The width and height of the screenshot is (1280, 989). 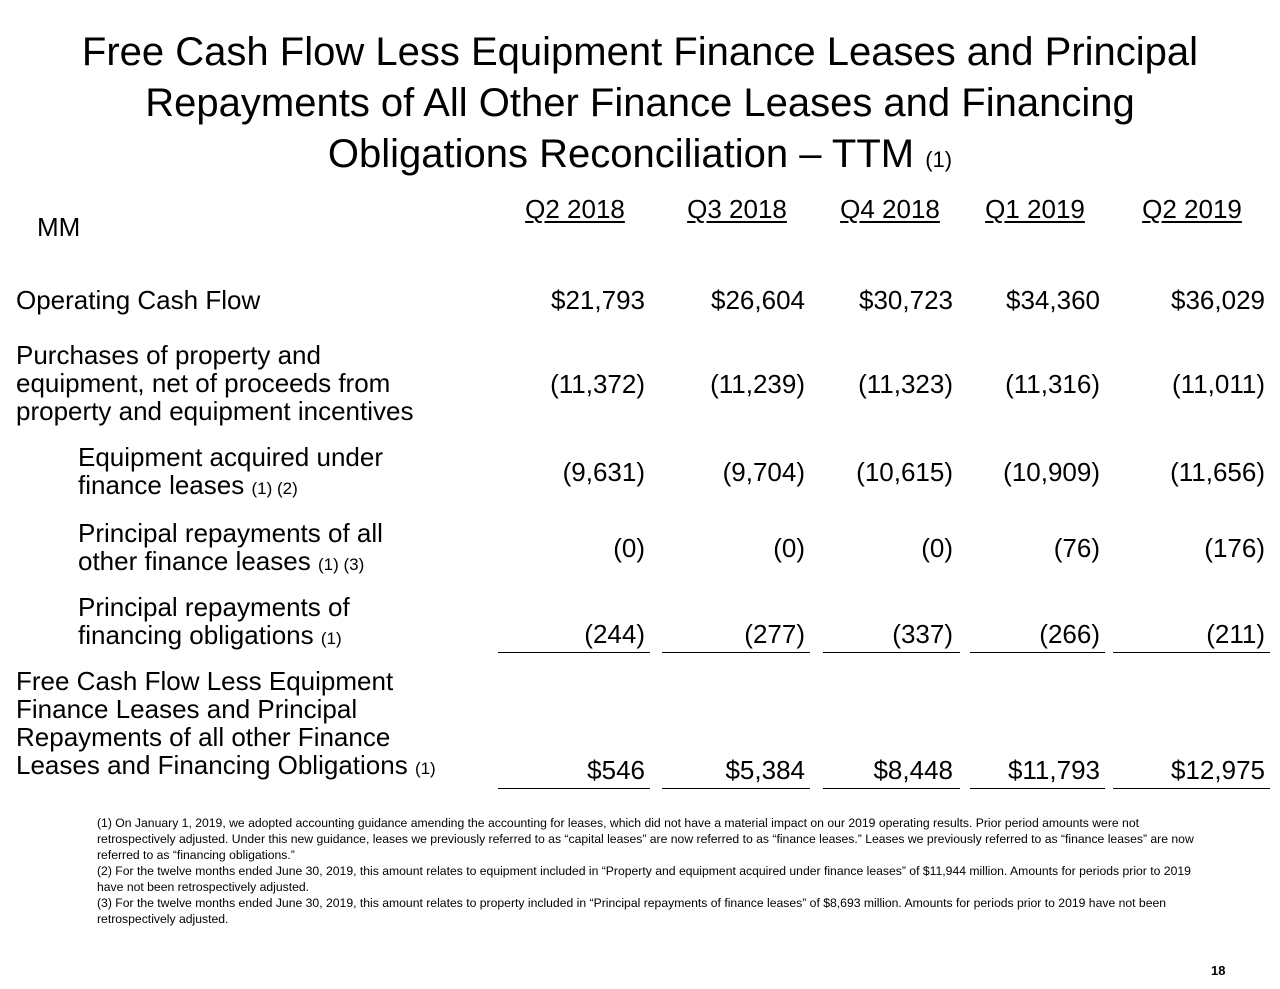 I want to click on row-label: property and equipment incentives, so click(x=215, y=411).